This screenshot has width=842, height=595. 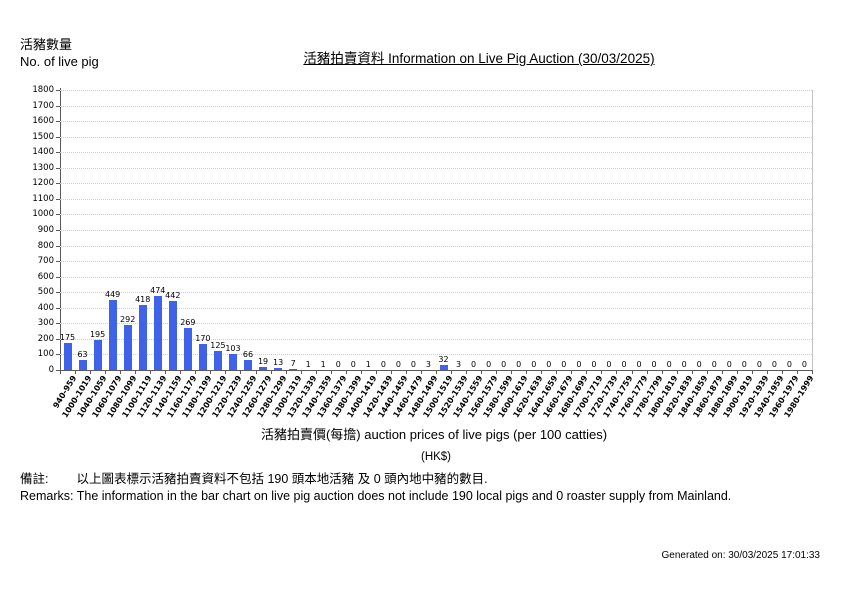 What do you see at coordinates (233, 348) in the screenshot?
I see `bar-value-label: 103` at bounding box center [233, 348].